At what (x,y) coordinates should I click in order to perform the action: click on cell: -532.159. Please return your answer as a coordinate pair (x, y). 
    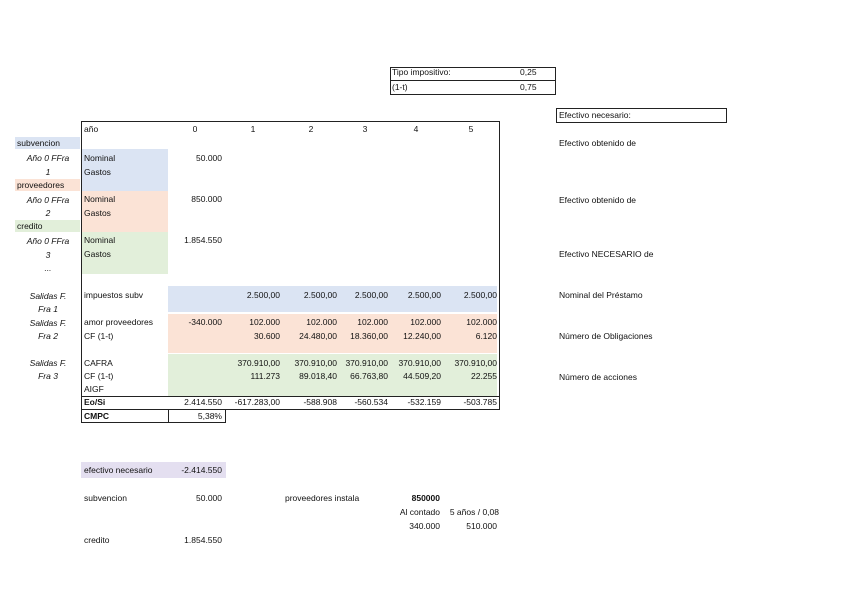
    Looking at the image, I should click on (424, 402).